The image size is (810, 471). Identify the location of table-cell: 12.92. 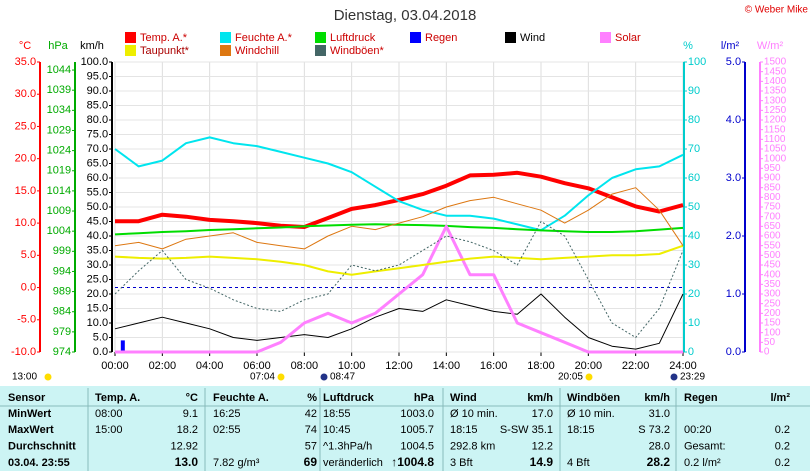
(184, 447).